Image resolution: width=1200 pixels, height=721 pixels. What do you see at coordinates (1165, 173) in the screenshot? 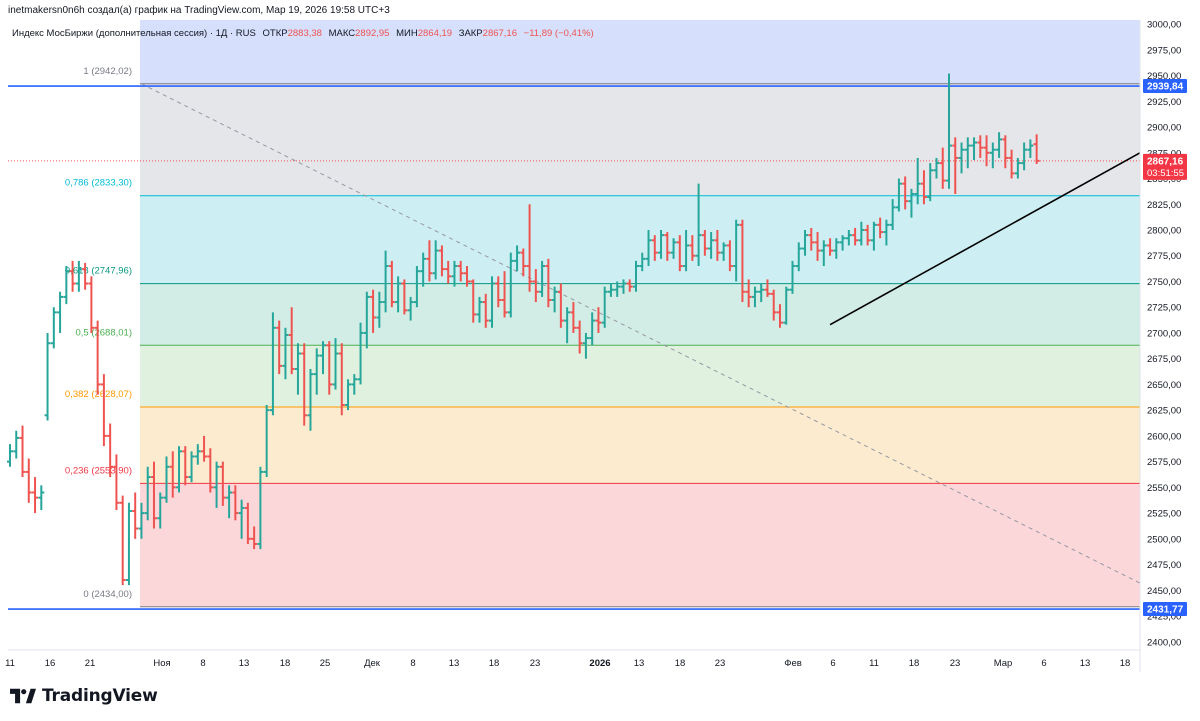
I see `countdown: 03:51:55` at bounding box center [1165, 173].